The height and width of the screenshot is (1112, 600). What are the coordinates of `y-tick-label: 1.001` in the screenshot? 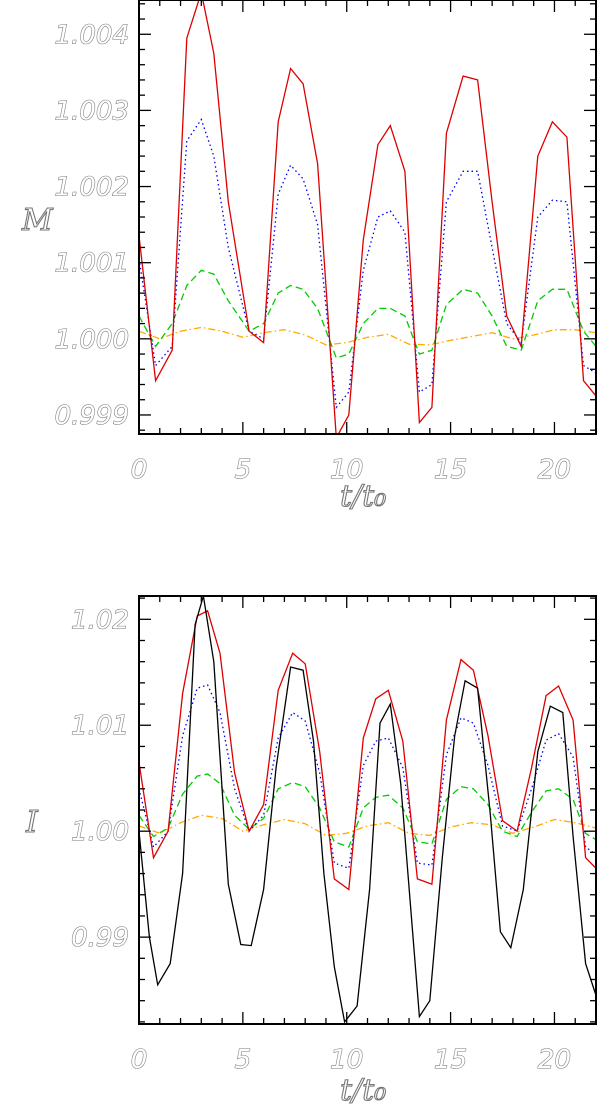 It's located at (92, 264).